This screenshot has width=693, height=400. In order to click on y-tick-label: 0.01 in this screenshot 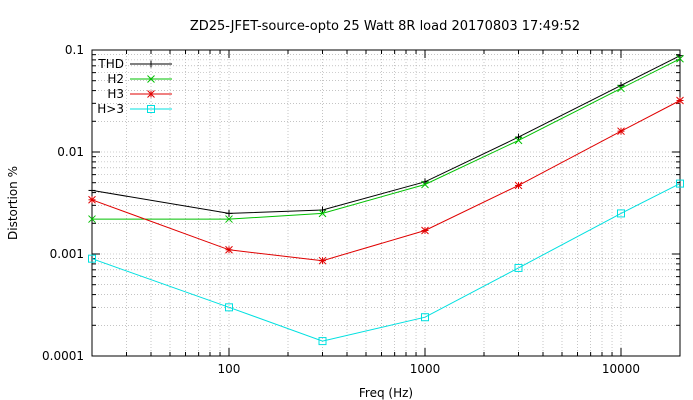, I will do `click(70, 152)`.